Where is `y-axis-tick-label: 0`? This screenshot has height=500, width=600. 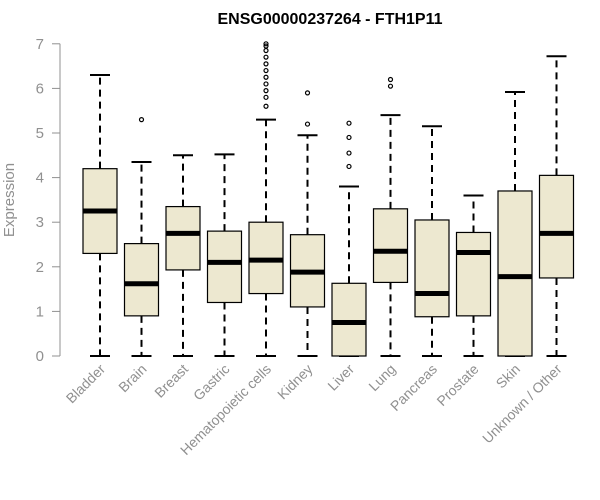 y-axis-tick-label: 0 is located at coordinates (40, 356).